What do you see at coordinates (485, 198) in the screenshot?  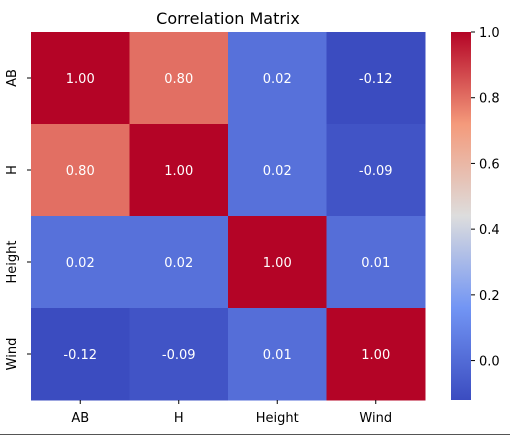 I see `colorbar-ticks: 0.0 0.2 0.4 0.6 0.8 1.0` at bounding box center [485, 198].